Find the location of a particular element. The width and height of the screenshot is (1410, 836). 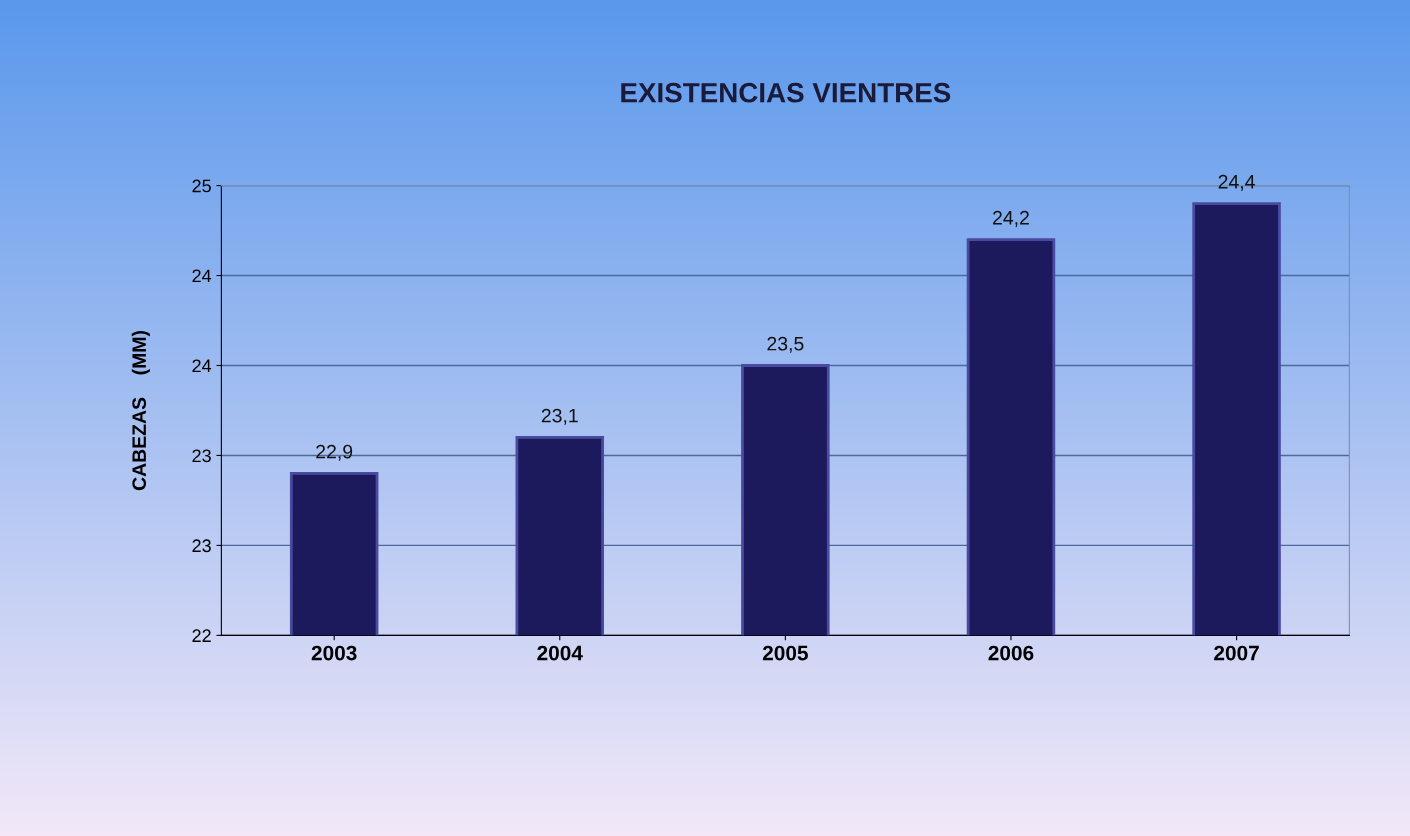

y-tick-label: 25 is located at coordinates (201, 186).